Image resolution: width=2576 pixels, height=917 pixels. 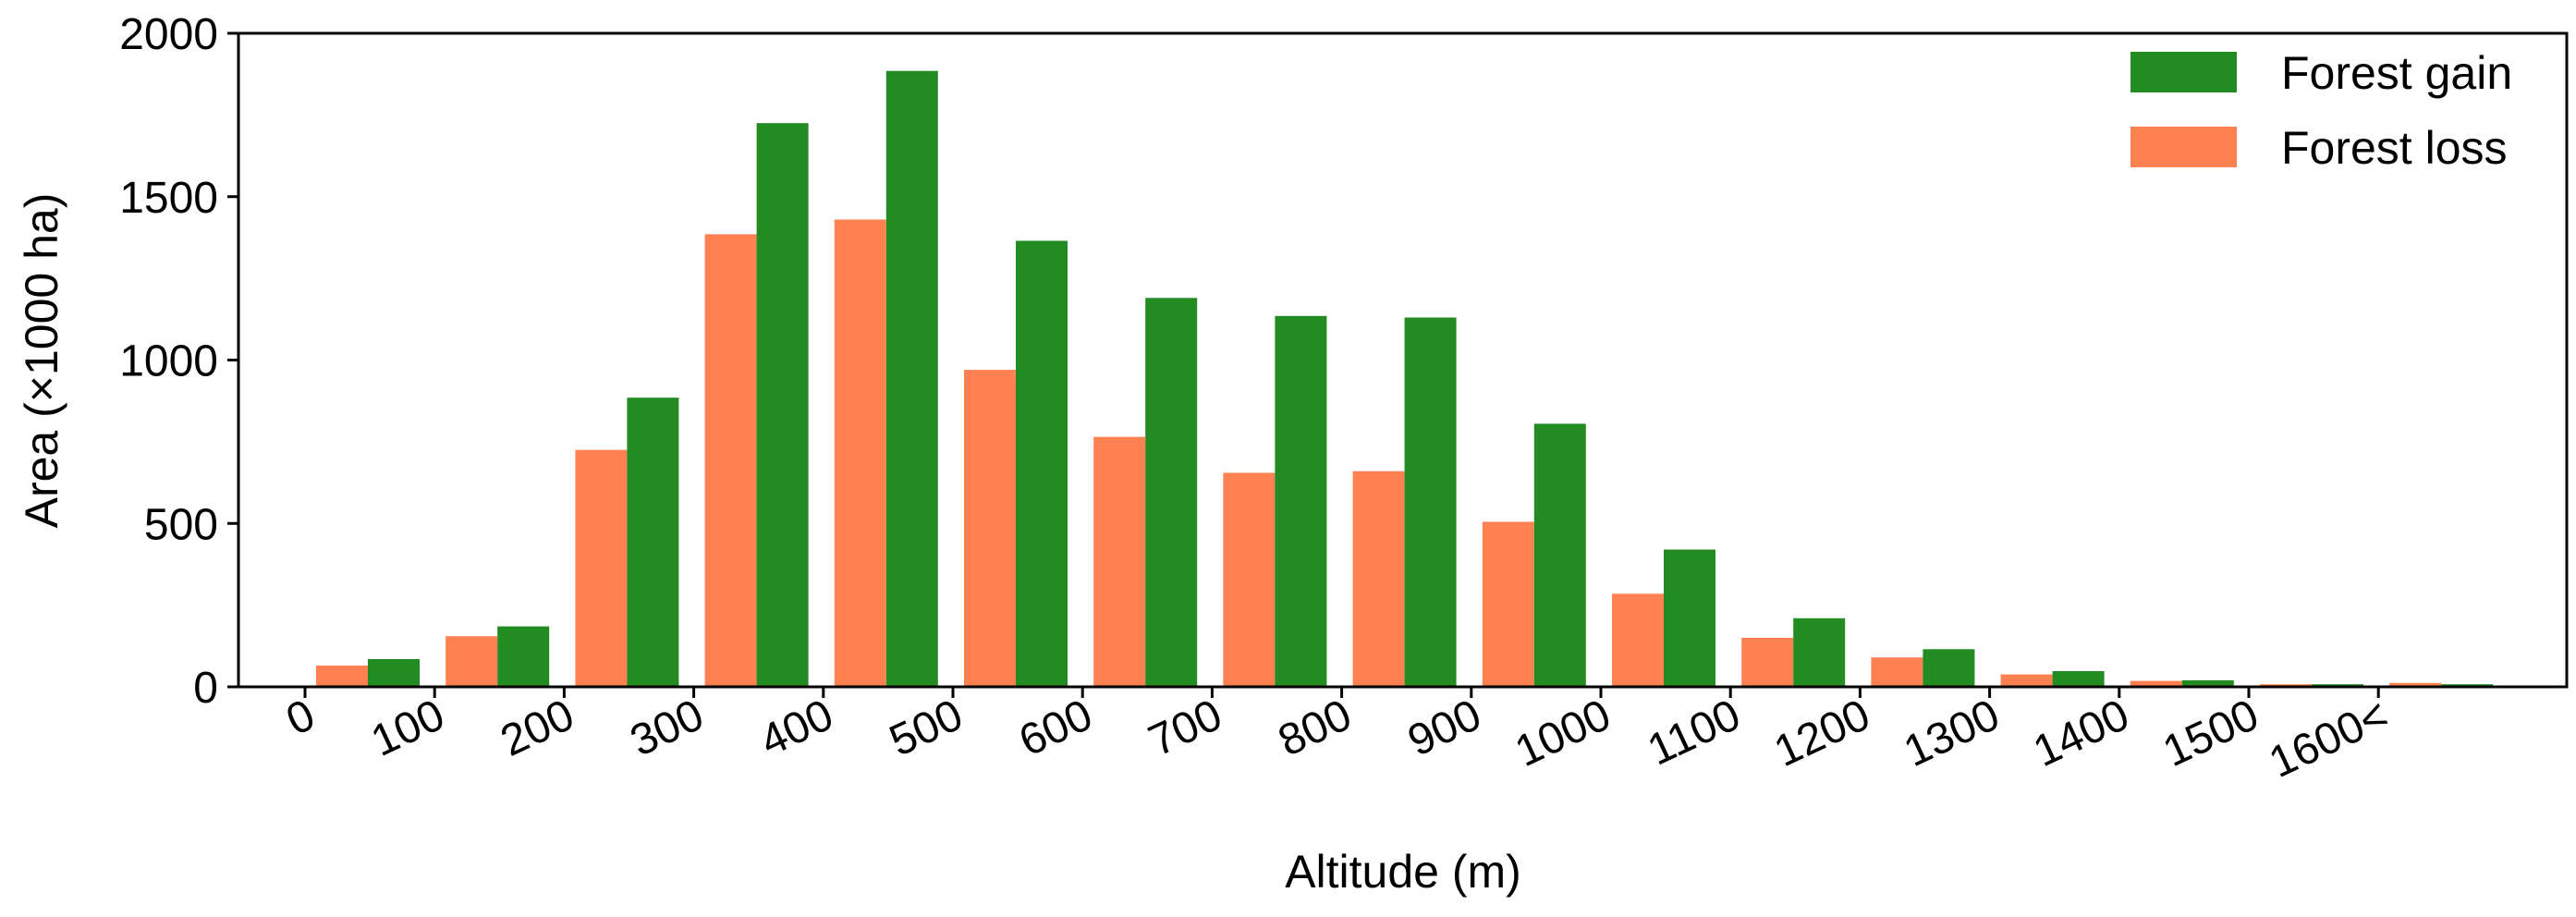 I want to click on x-tick-label-0: 0, so click(x=301, y=718).